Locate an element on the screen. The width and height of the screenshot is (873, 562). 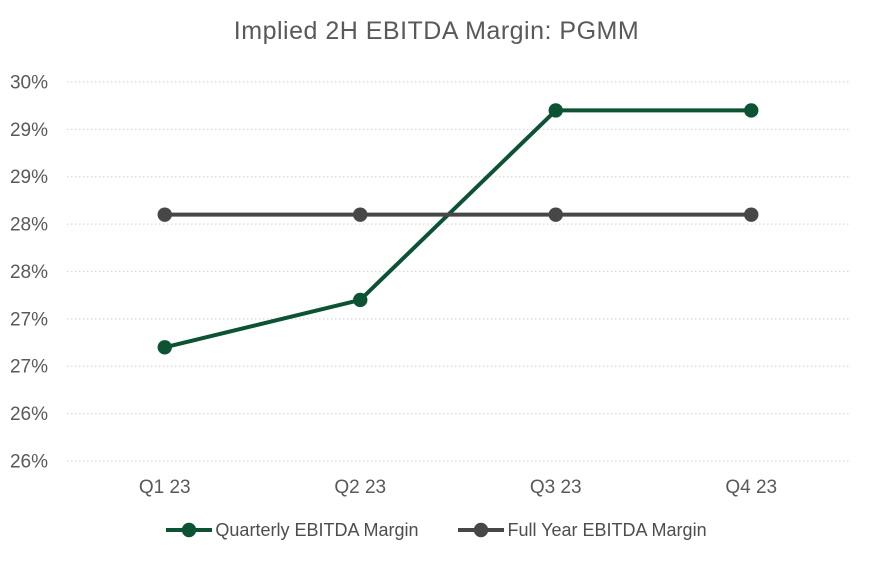
x-axis-tick-label: Q2 23 is located at coordinates (360, 487).